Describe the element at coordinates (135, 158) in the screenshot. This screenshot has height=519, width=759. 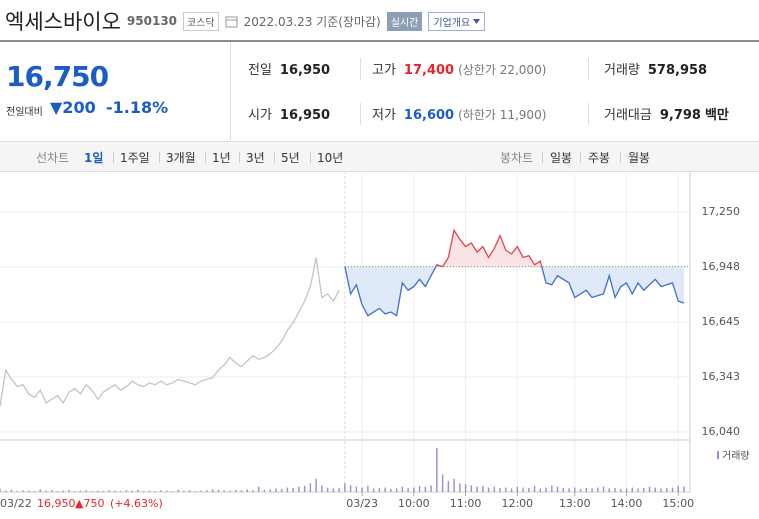
I see `period-tab: 1주일` at that location.